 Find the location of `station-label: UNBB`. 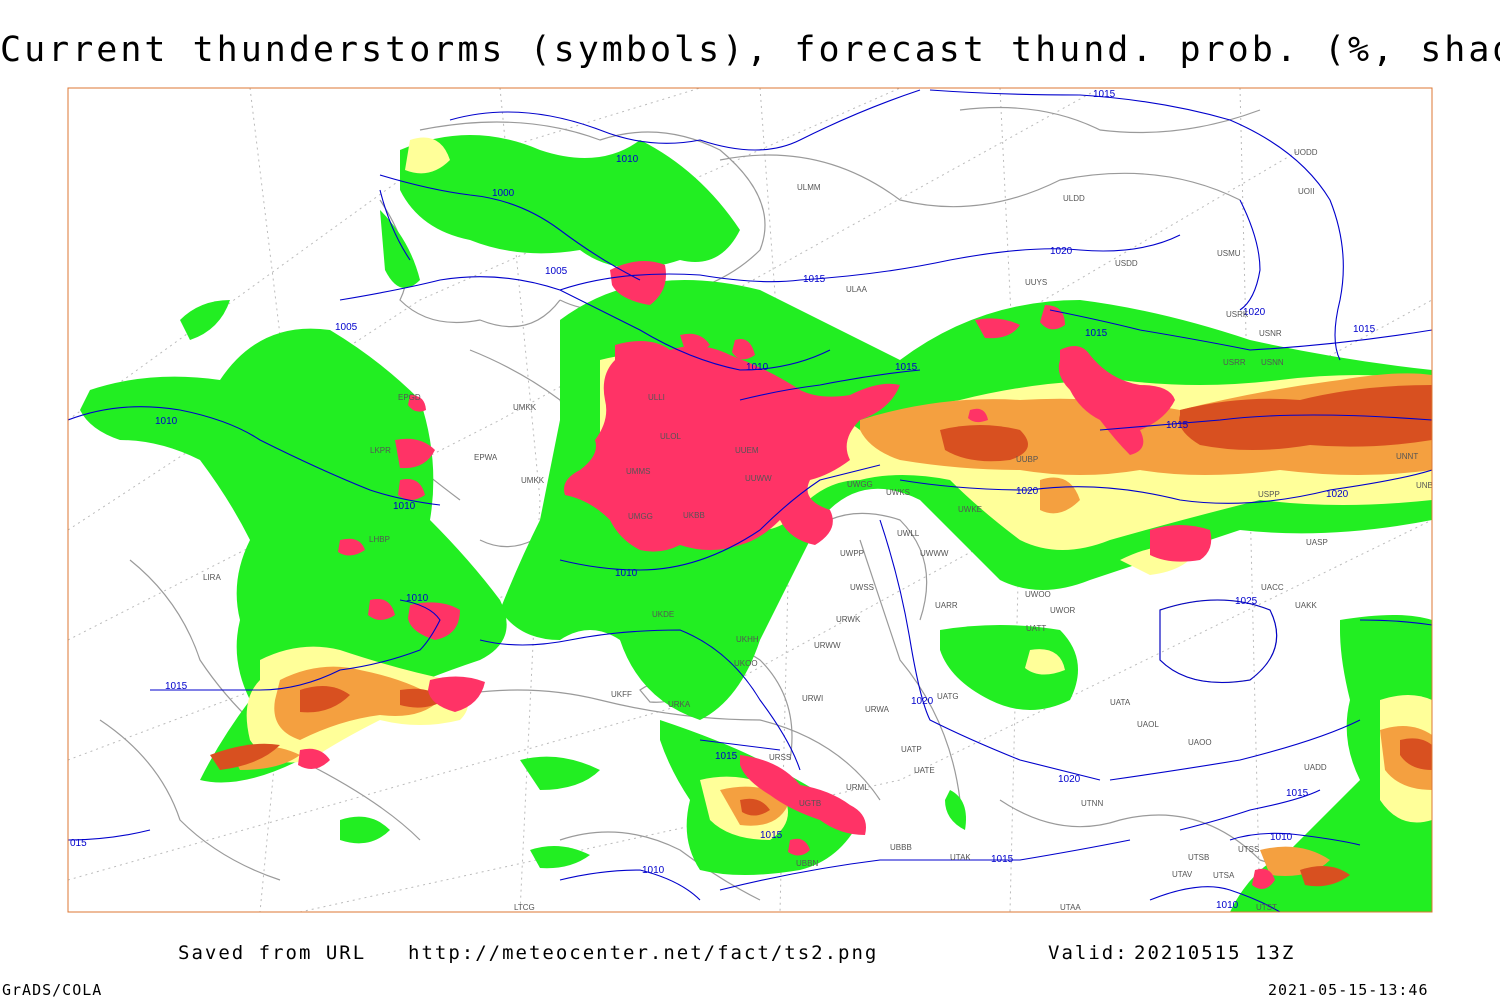

station-label: UNBB is located at coordinates (1427, 485).